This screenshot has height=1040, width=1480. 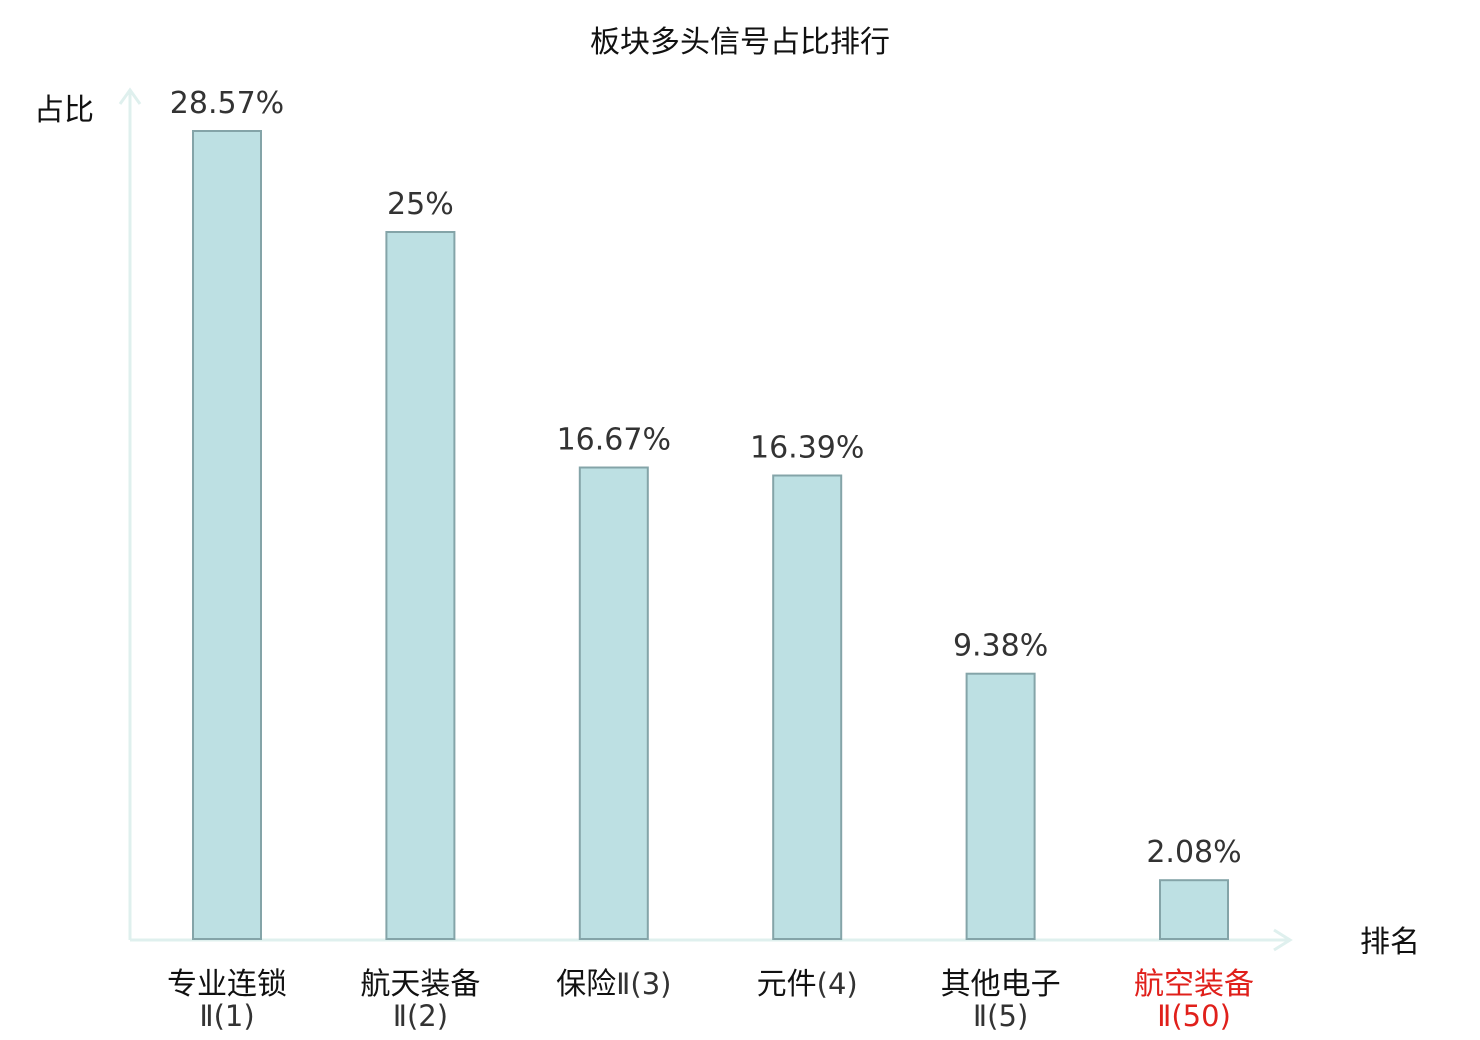 What do you see at coordinates (1283, 940) in the screenshot?
I see `x-axis-arrow-icon` at bounding box center [1283, 940].